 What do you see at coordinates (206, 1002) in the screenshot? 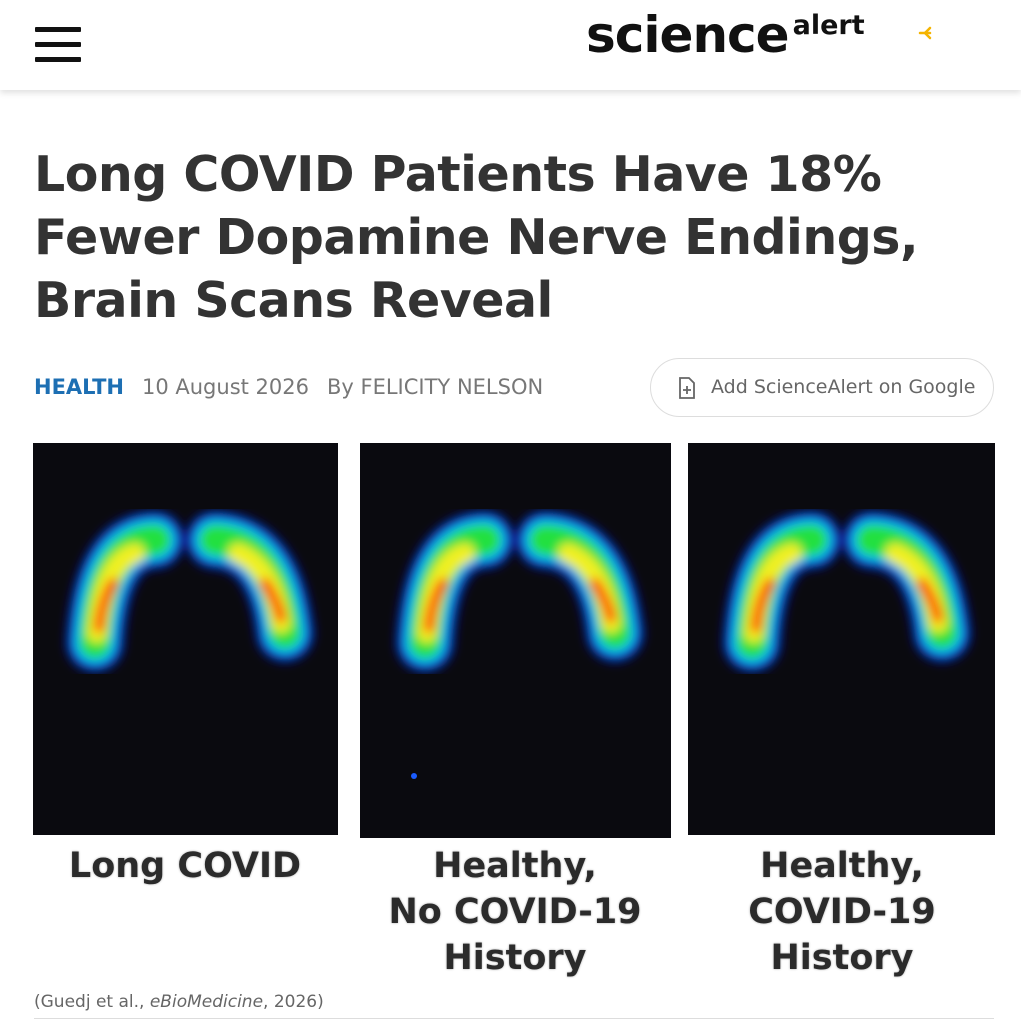
I see `credit-journal: eBioMedicine` at bounding box center [206, 1002].